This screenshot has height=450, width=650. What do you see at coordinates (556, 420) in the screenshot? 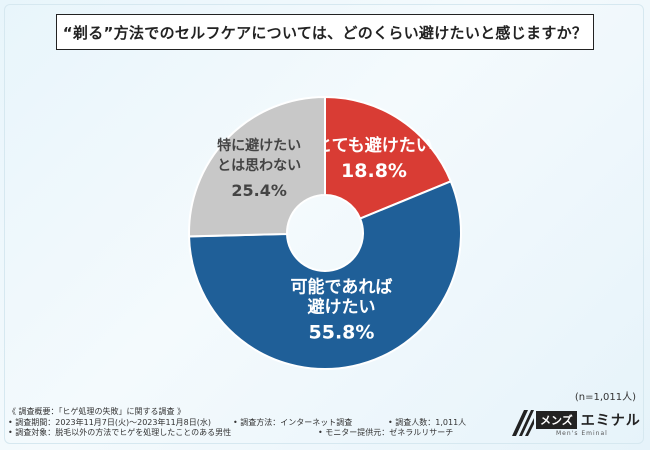
I see `logo-mens: メンズ` at bounding box center [556, 420].